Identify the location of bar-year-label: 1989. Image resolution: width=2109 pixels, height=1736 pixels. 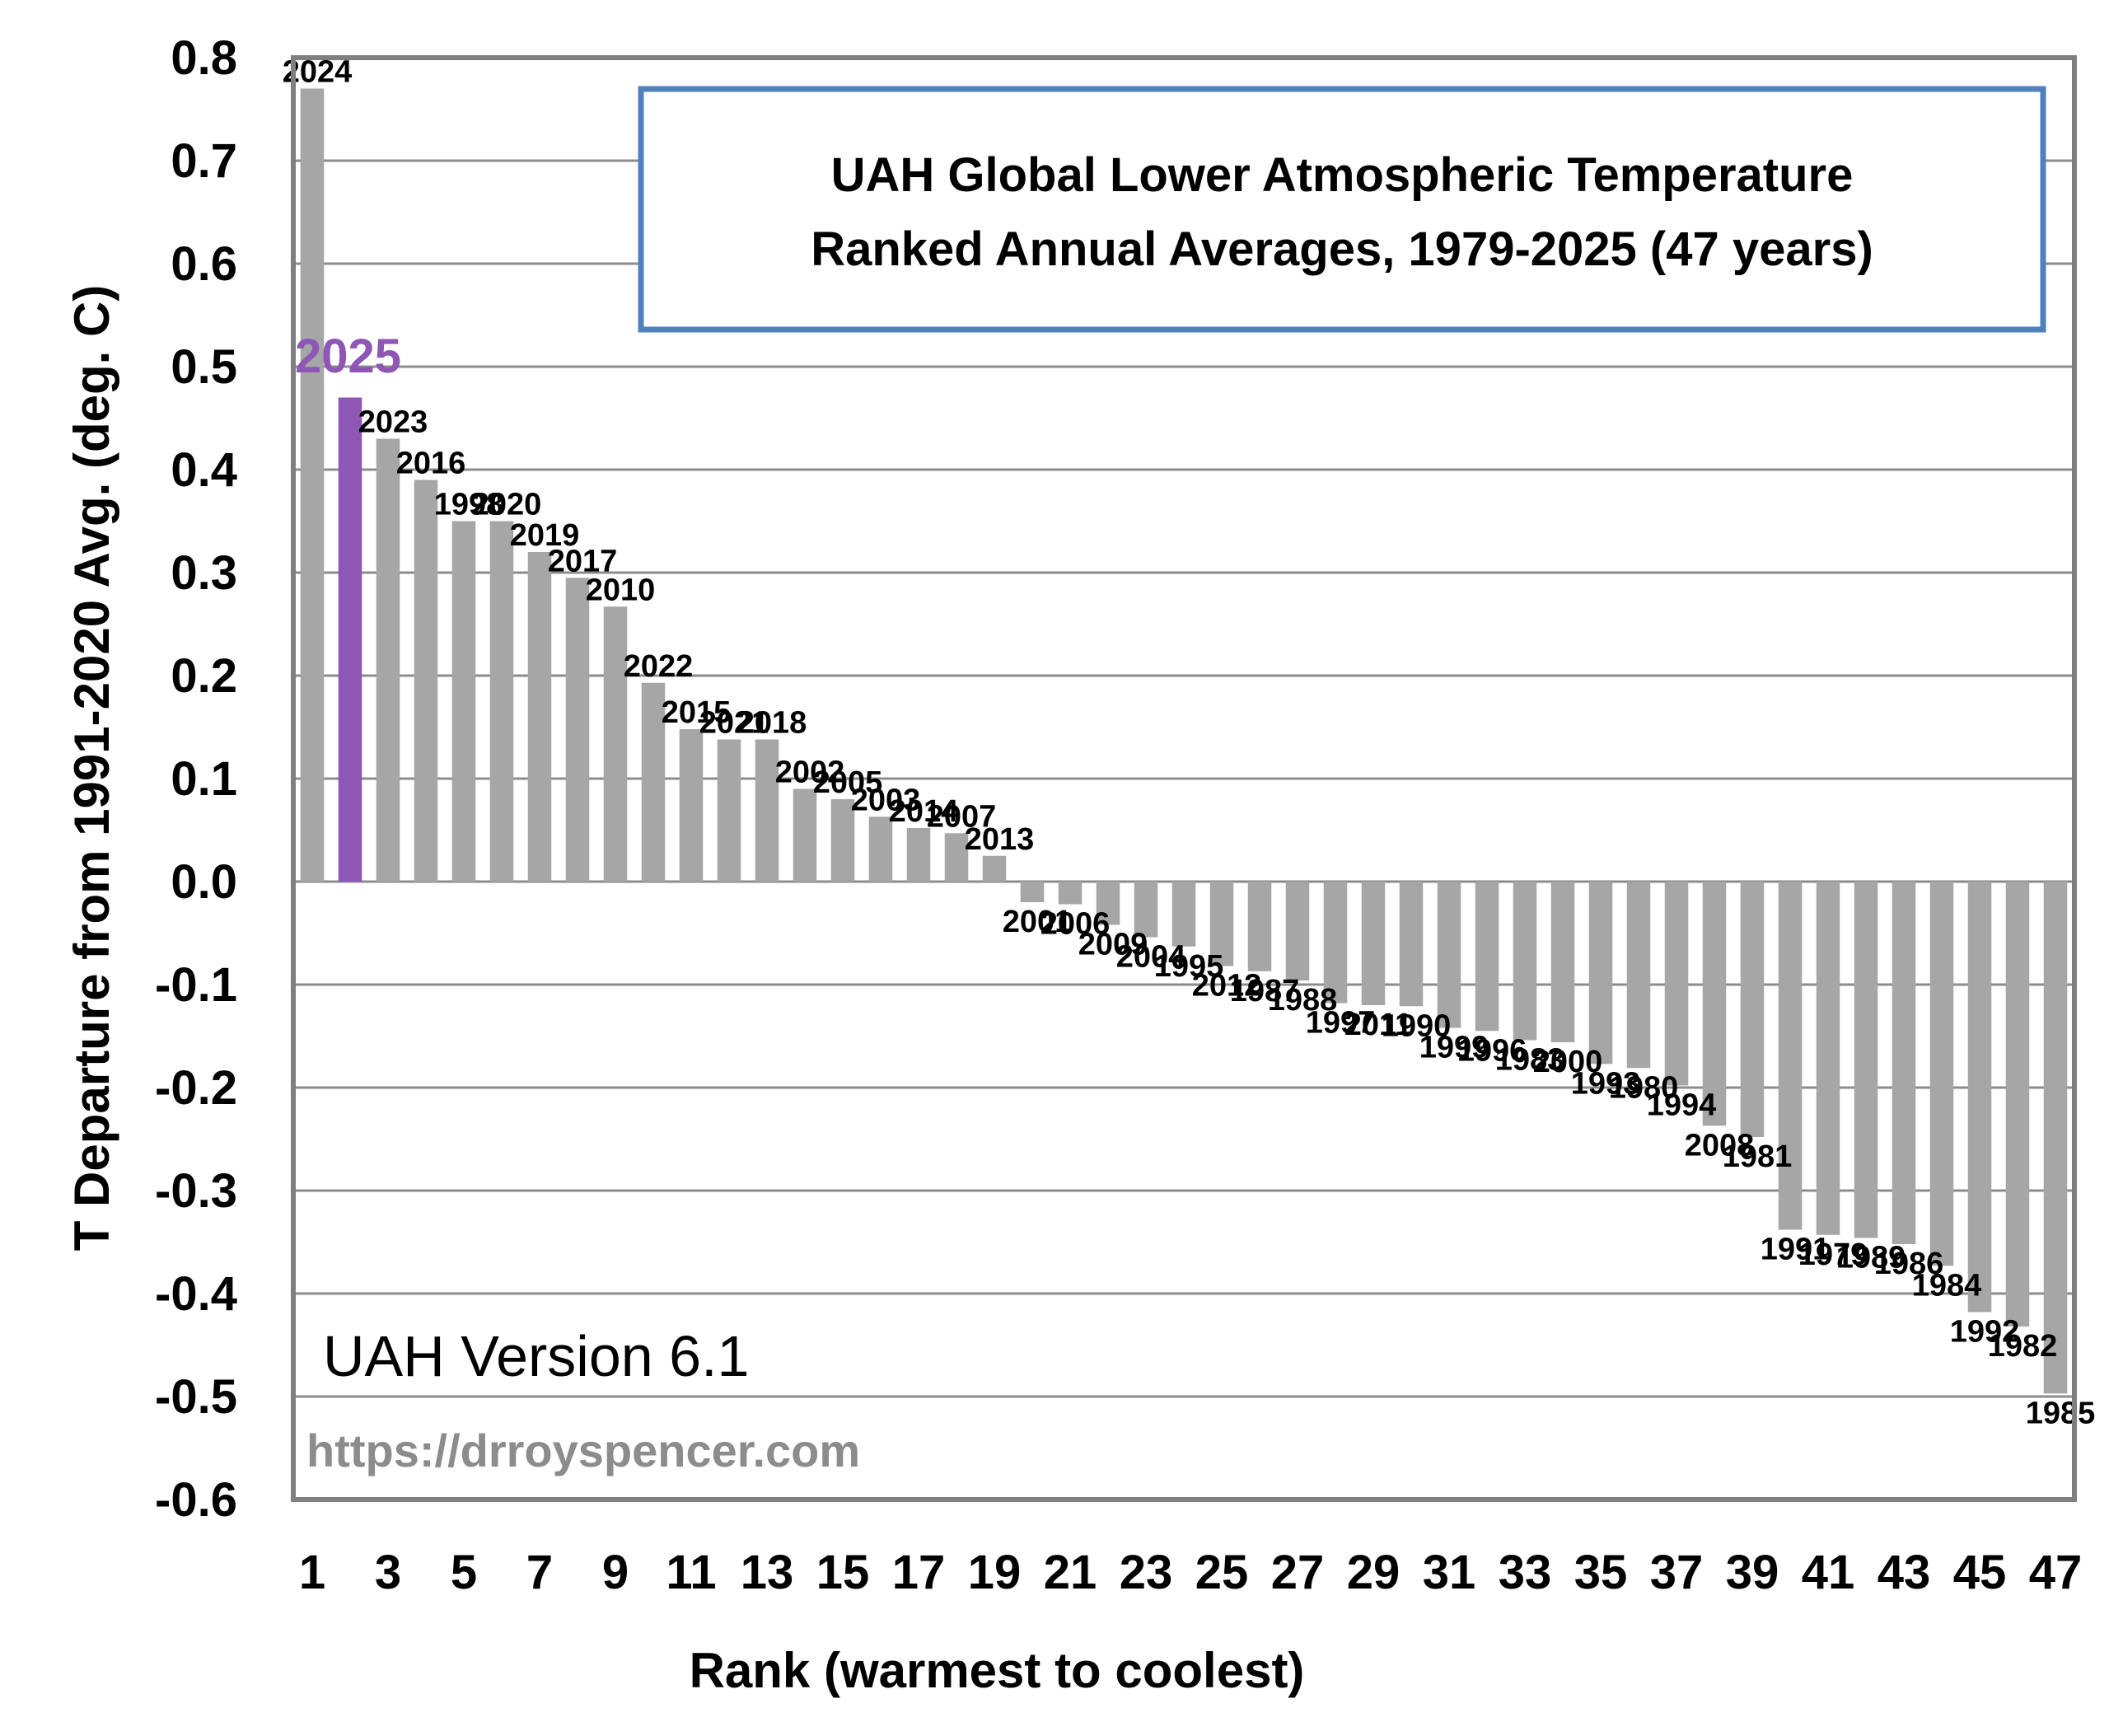
(1871, 1258).